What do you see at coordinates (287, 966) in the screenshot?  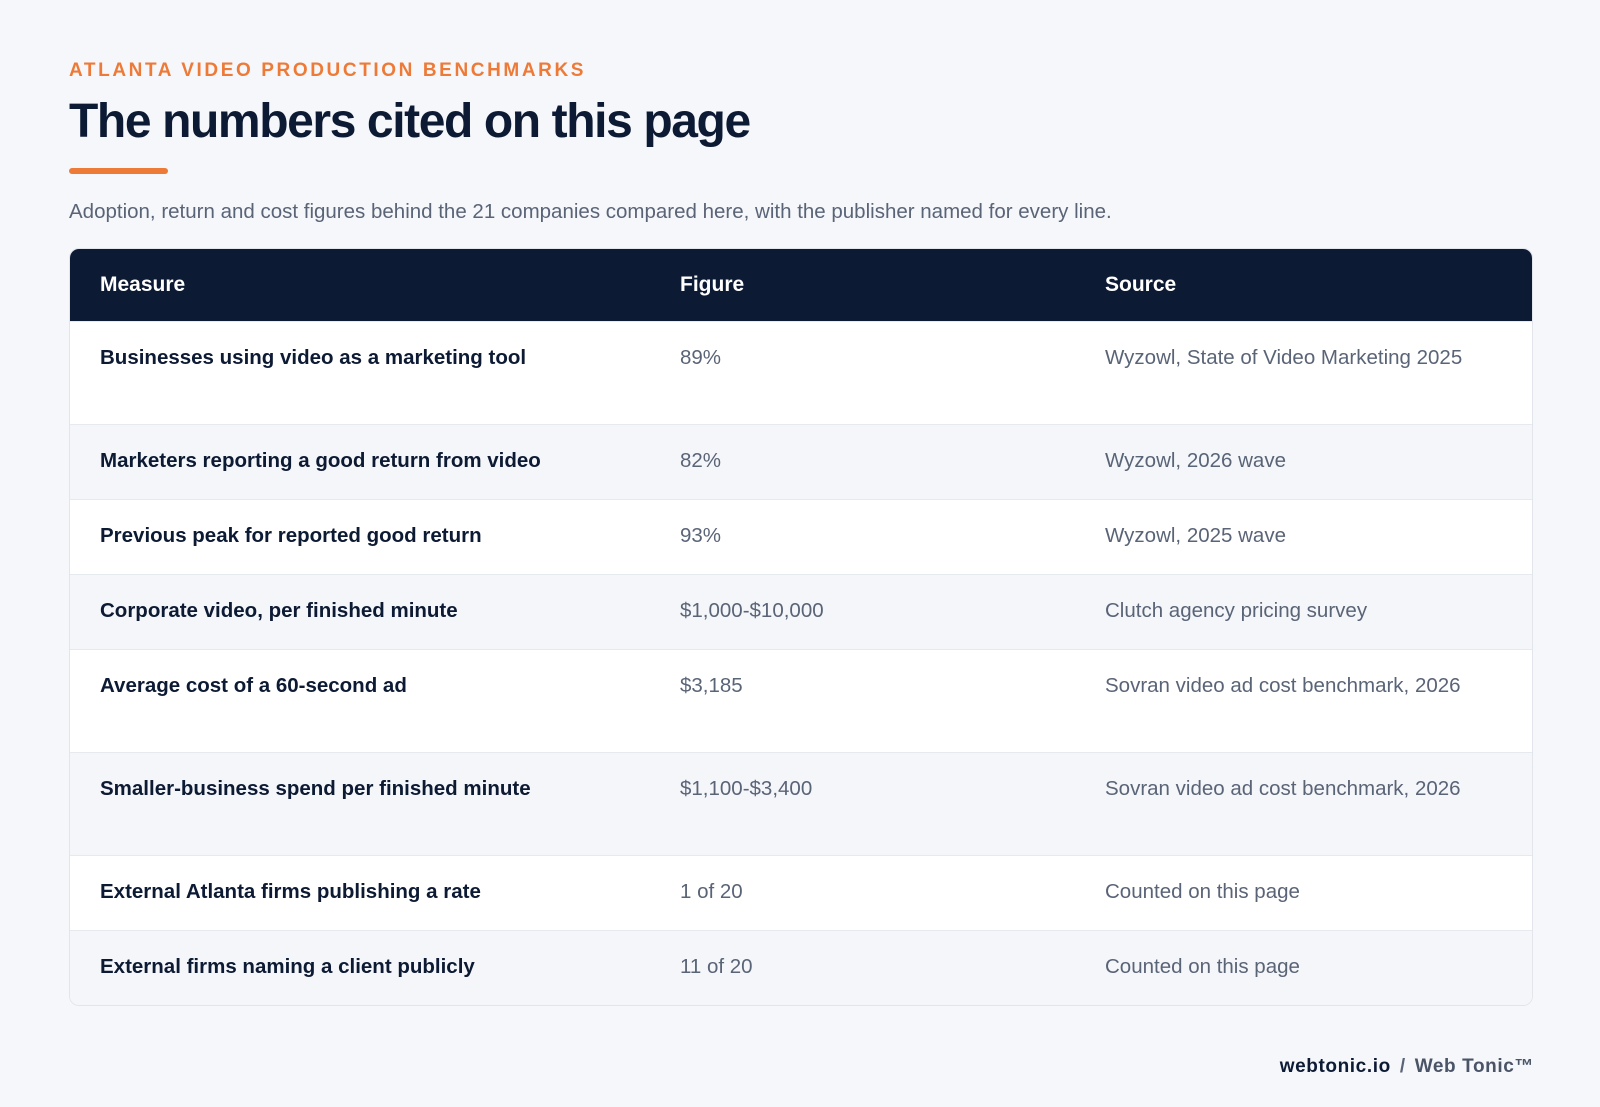 I see `measure-cell: External firms naming a client publicly` at bounding box center [287, 966].